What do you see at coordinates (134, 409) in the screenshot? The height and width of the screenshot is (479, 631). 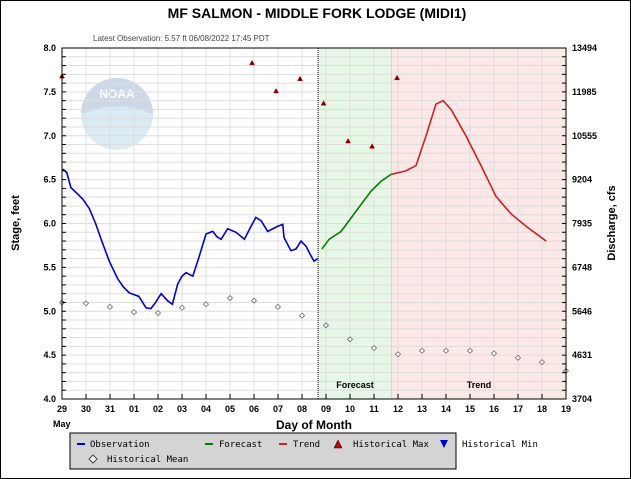 I see `x-tick-label: 01` at bounding box center [134, 409].